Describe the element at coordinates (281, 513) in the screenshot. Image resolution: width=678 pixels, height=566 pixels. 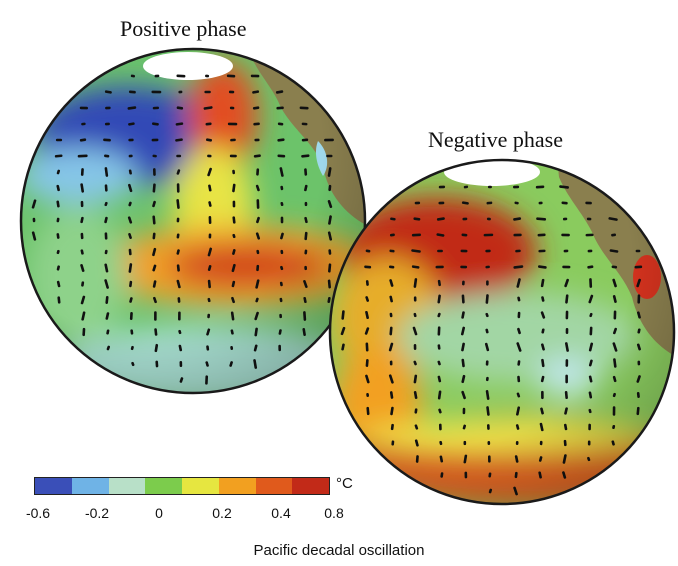
I see `colorbar-tick: 0.4` at that location.